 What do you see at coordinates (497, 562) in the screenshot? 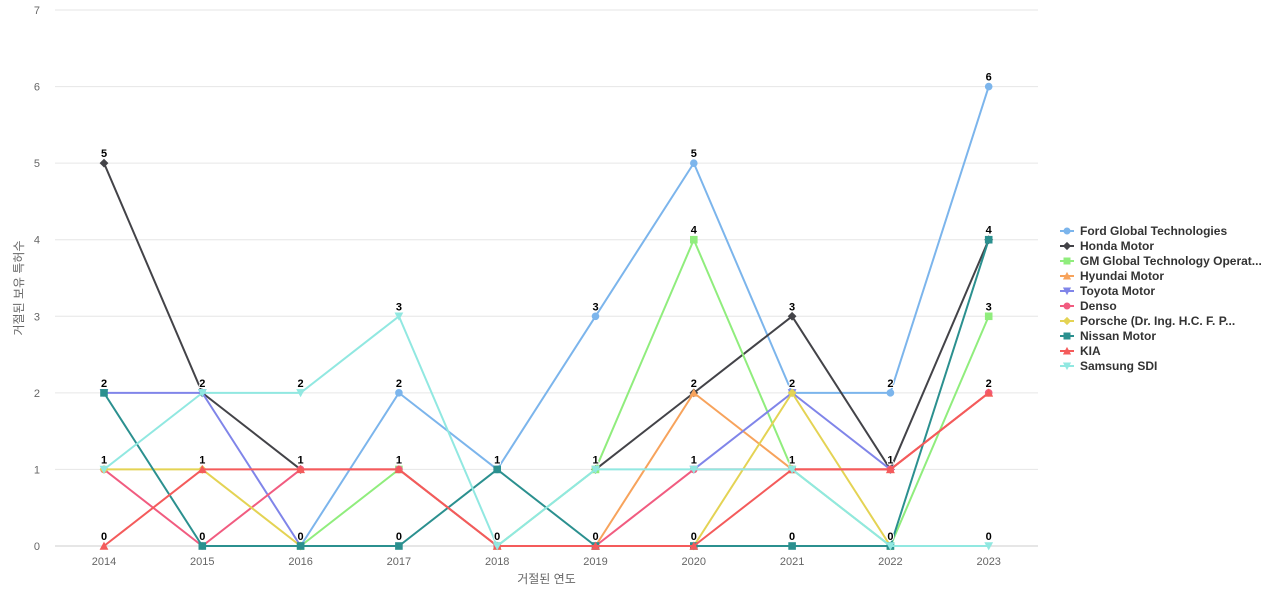
I see `x-tick-label: 2018` at bounding box center [497, 562].